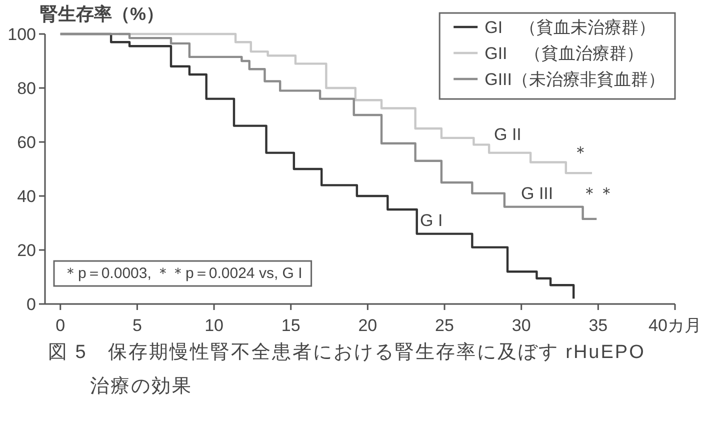 Image resolution: width=702 pixels, height=427 pixels. Describe the element at coordinates (564, 53) in the screenshot. I see `legend-label: GII （貧血治療群）` at that location.